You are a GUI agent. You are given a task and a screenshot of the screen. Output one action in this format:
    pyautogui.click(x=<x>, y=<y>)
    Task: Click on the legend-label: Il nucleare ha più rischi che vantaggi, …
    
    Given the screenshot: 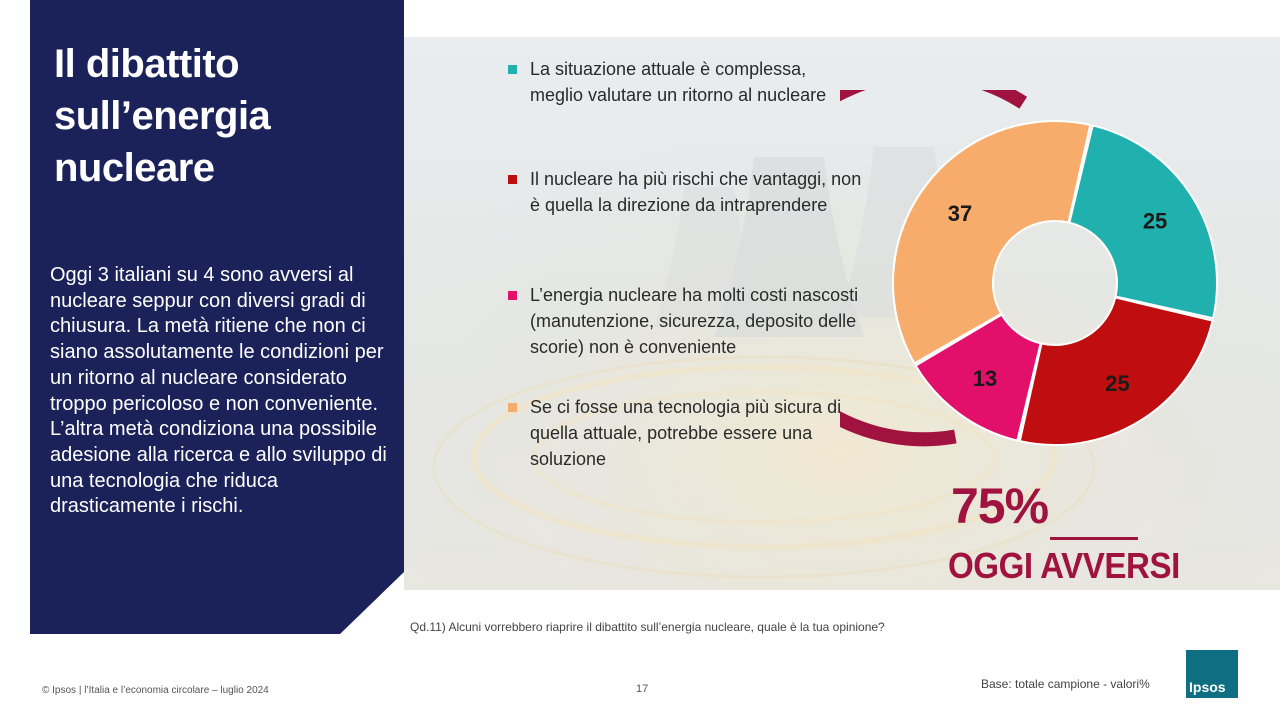 What is the action you would take?
    pyautogui.click(x=696, y=192)
    